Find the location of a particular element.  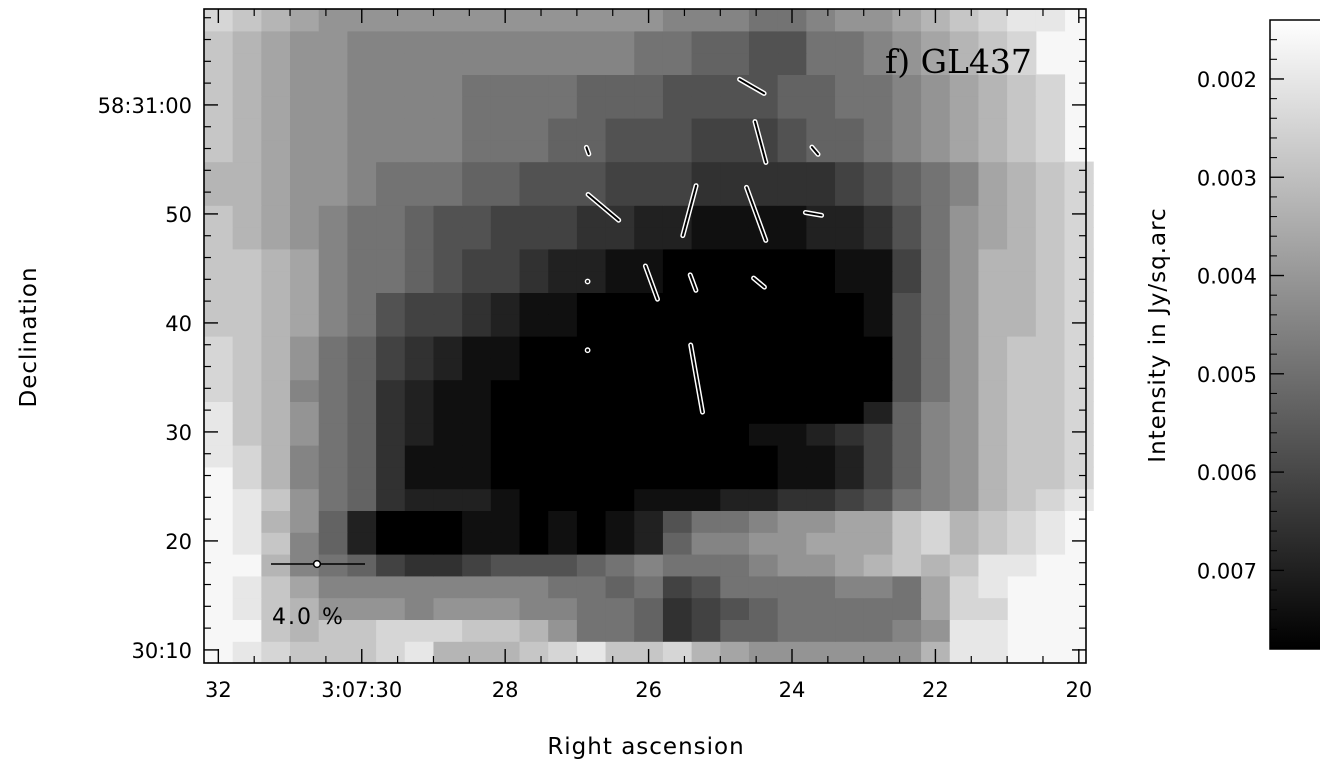

y-axis-title: Declination is located at coordinates (29, 336).